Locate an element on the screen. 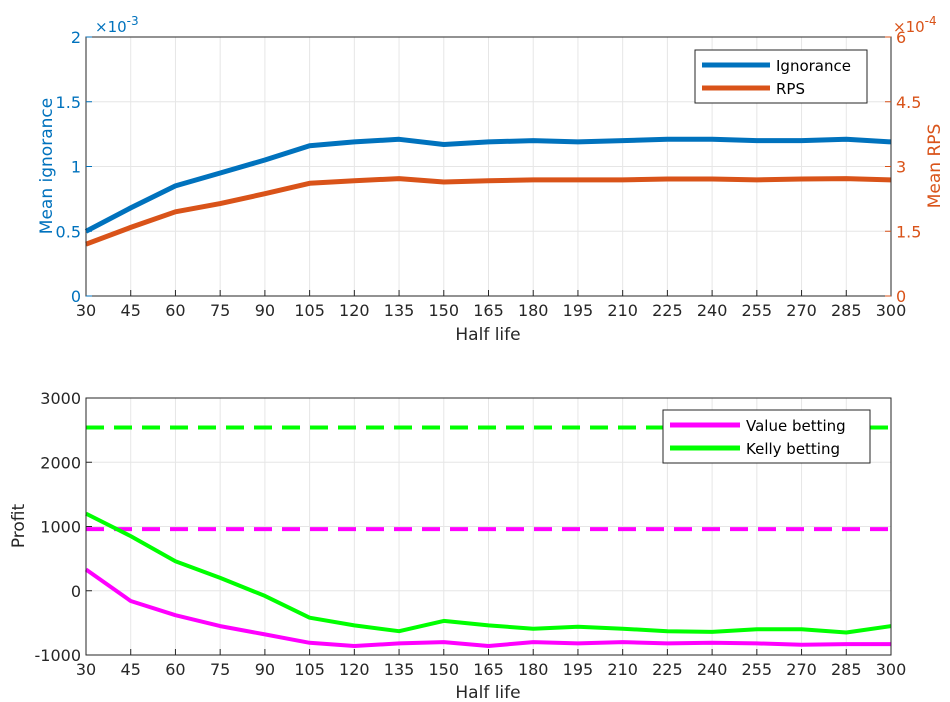 This screenshot has height=702, width=950. top-x-tick-label: 285 is located at coordinates (846, 310).